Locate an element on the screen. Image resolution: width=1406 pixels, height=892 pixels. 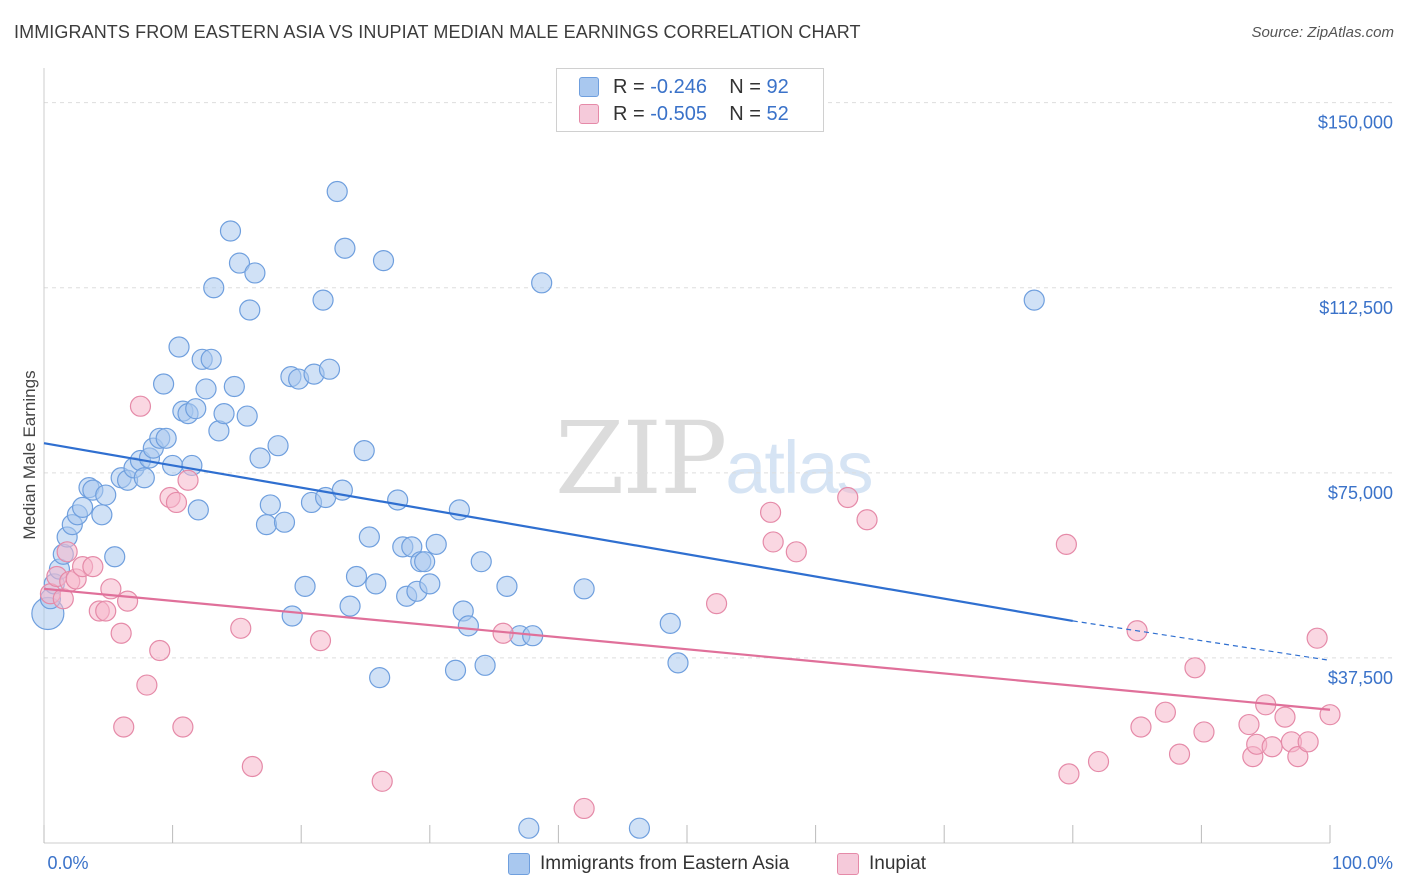
bottom-legend-swatch-series1 is located at coordinates (519, 864).